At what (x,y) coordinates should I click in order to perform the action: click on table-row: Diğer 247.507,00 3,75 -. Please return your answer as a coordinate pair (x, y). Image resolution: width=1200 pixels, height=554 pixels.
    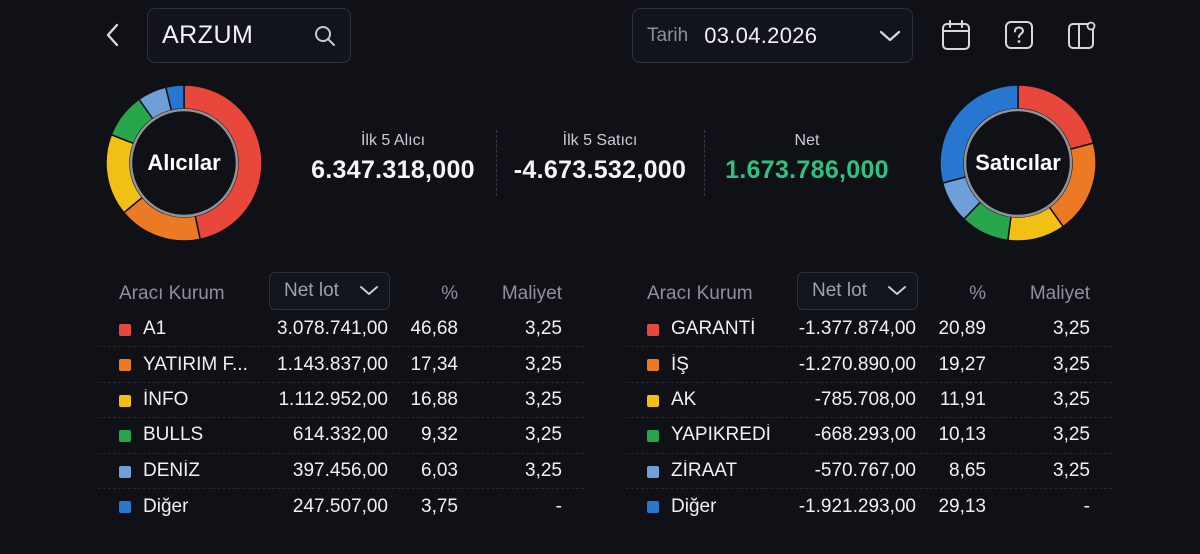
    Looking at the image, I should click on (341, 506).